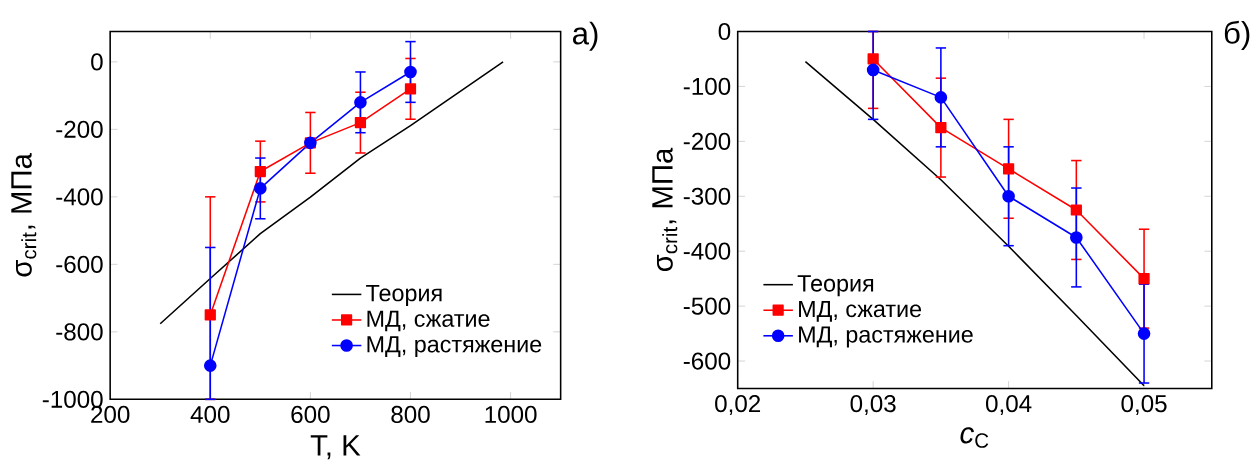  Describe the element at coordinates (873, 404) in the screenshot. I see `x-tick-label: 0,03` at that location.